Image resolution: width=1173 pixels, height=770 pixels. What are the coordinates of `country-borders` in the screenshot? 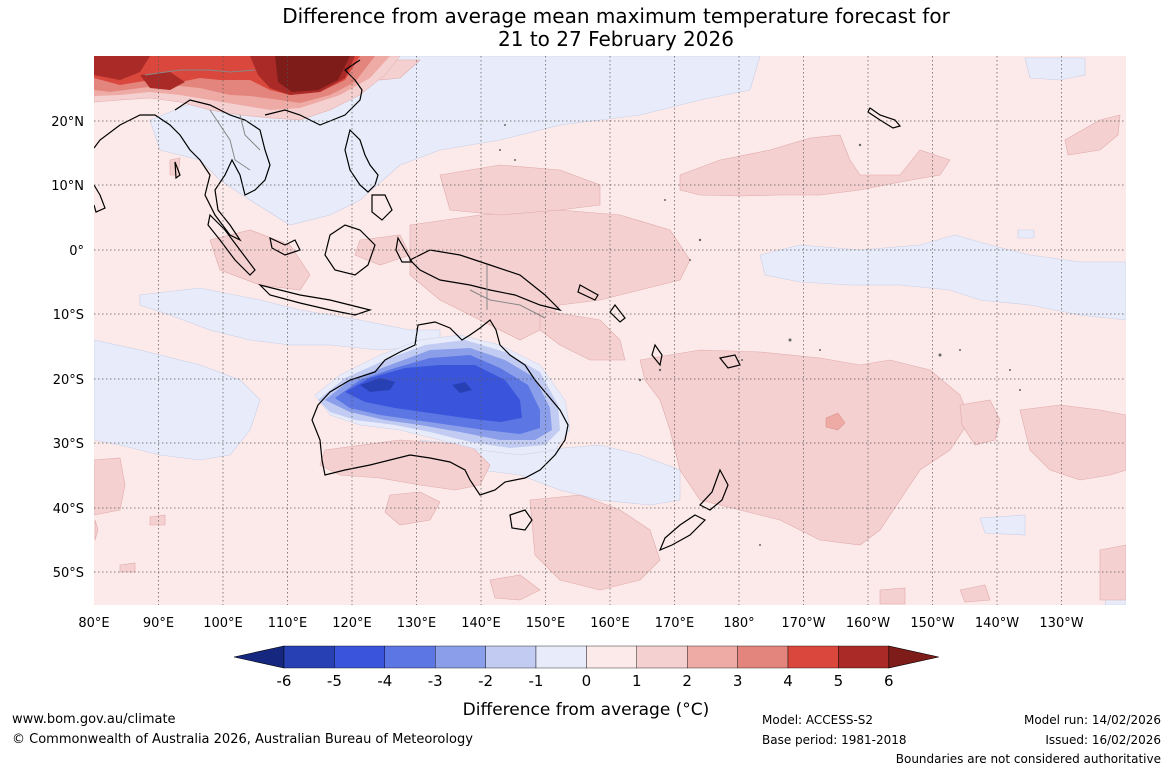 It's located at (345, 194).